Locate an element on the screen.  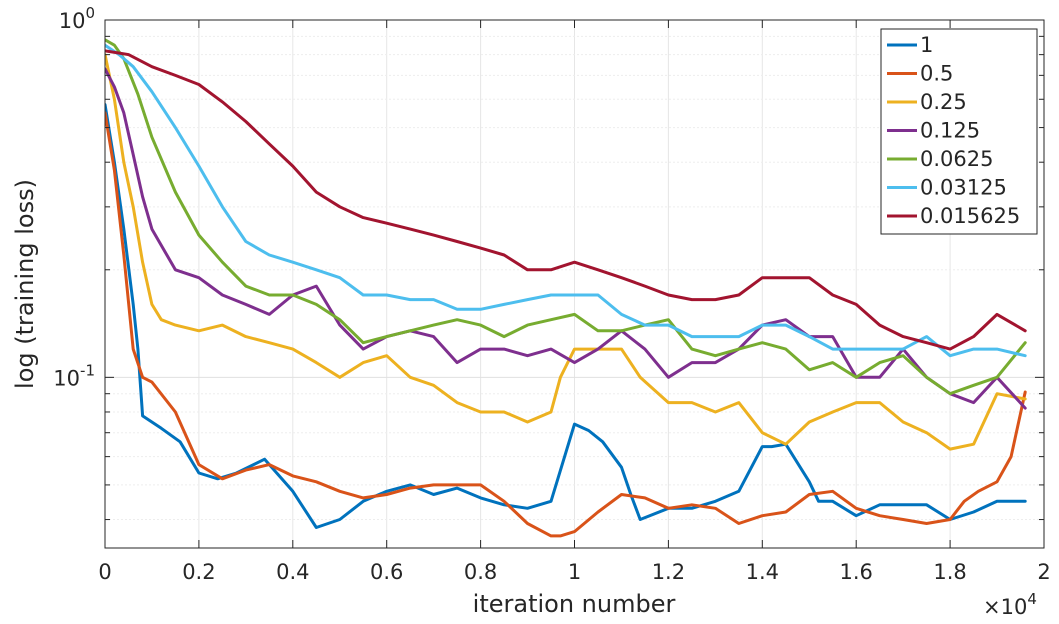
x-tick-label: 1.2 is located at coordinates (668, 572).